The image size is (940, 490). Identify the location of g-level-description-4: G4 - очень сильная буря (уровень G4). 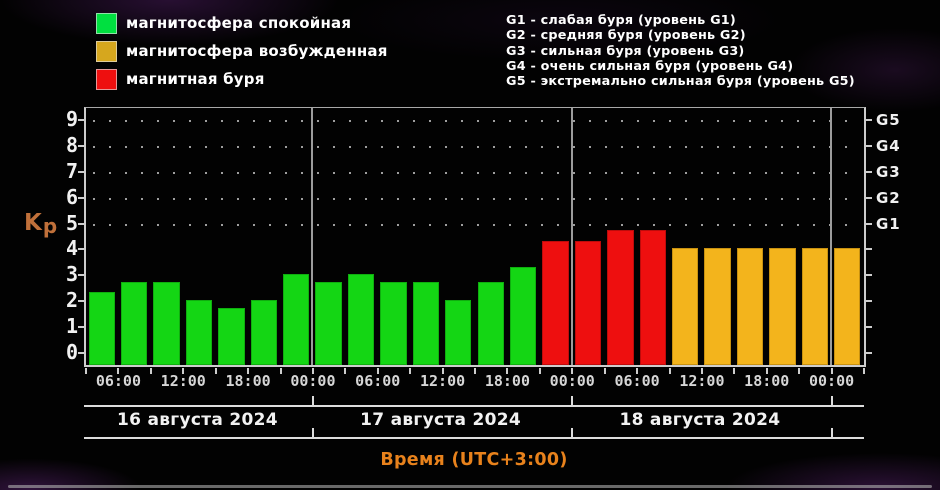
(650, 66).